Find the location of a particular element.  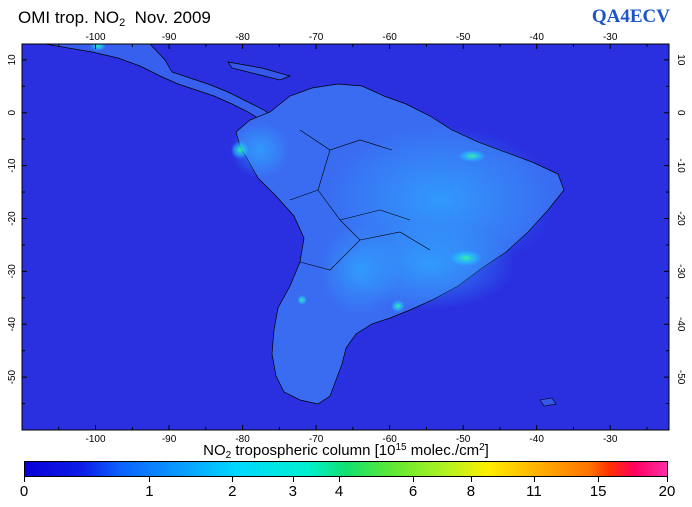

land-falklands is located at coordinates (548, 402).